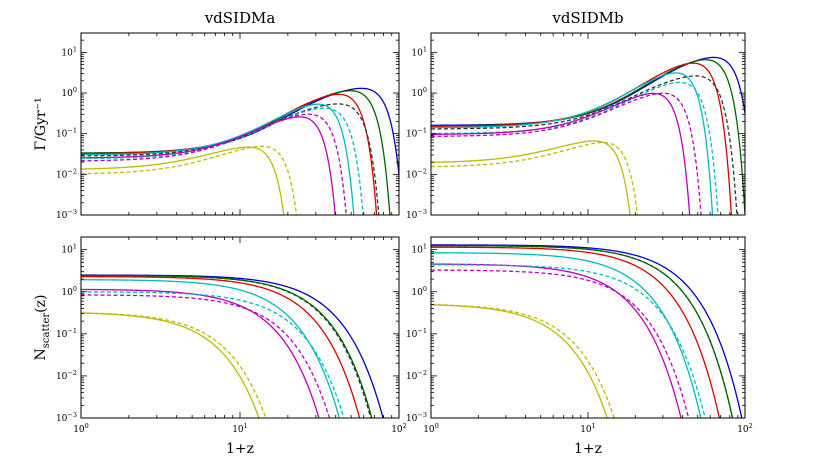  What do you see at coordinates (41, 123) in the screenshot?
I see `y-axis-label: Γ/Gyr⁻¹` at bounding box center [41, 123].